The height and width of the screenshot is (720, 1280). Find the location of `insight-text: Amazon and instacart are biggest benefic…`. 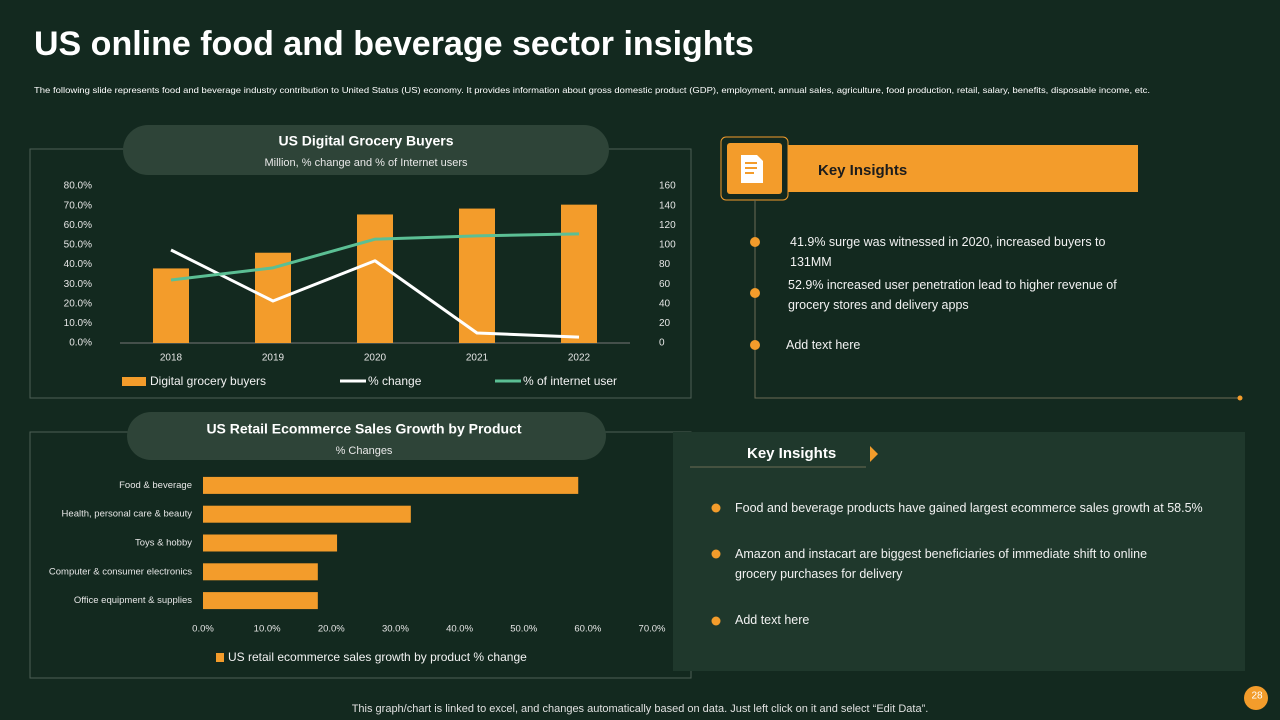

insight-text: Amazon and instacart are biggest benefic… is located at coordinates (941, 564).